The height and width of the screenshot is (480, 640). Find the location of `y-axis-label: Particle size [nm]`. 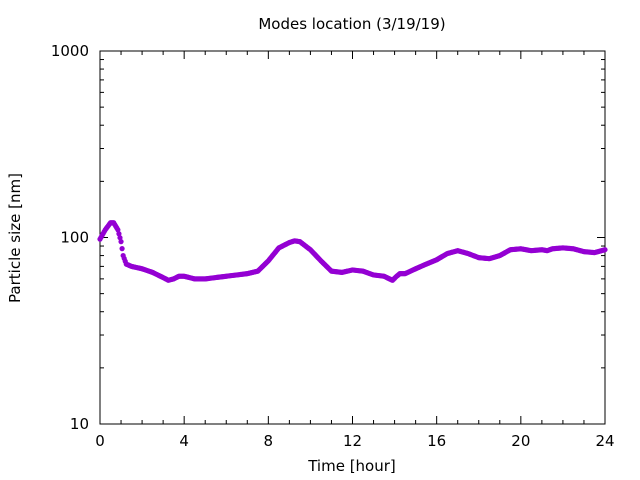

y-axis-label: Particle size [nm] is located at coordinates (15, 238).